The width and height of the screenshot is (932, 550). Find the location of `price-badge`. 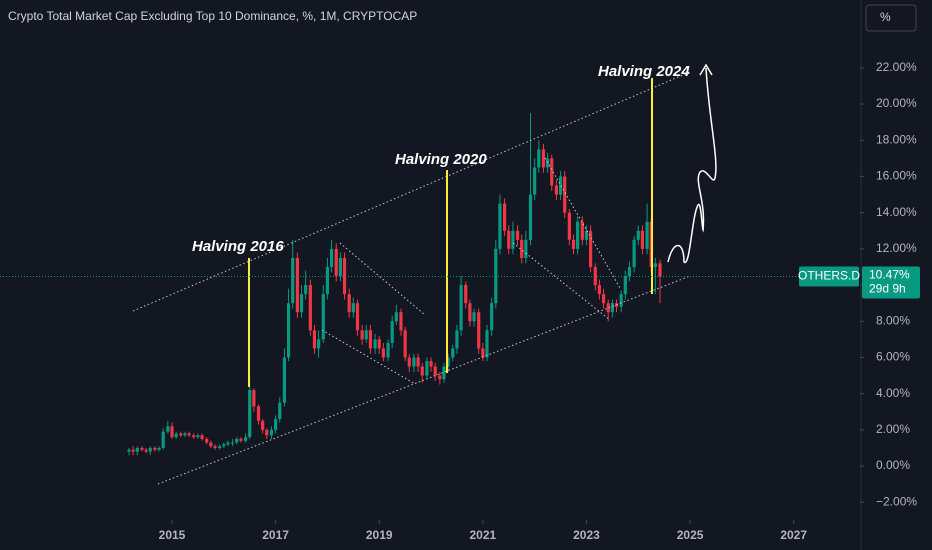

price-badge is located at coordinates (891, 282).